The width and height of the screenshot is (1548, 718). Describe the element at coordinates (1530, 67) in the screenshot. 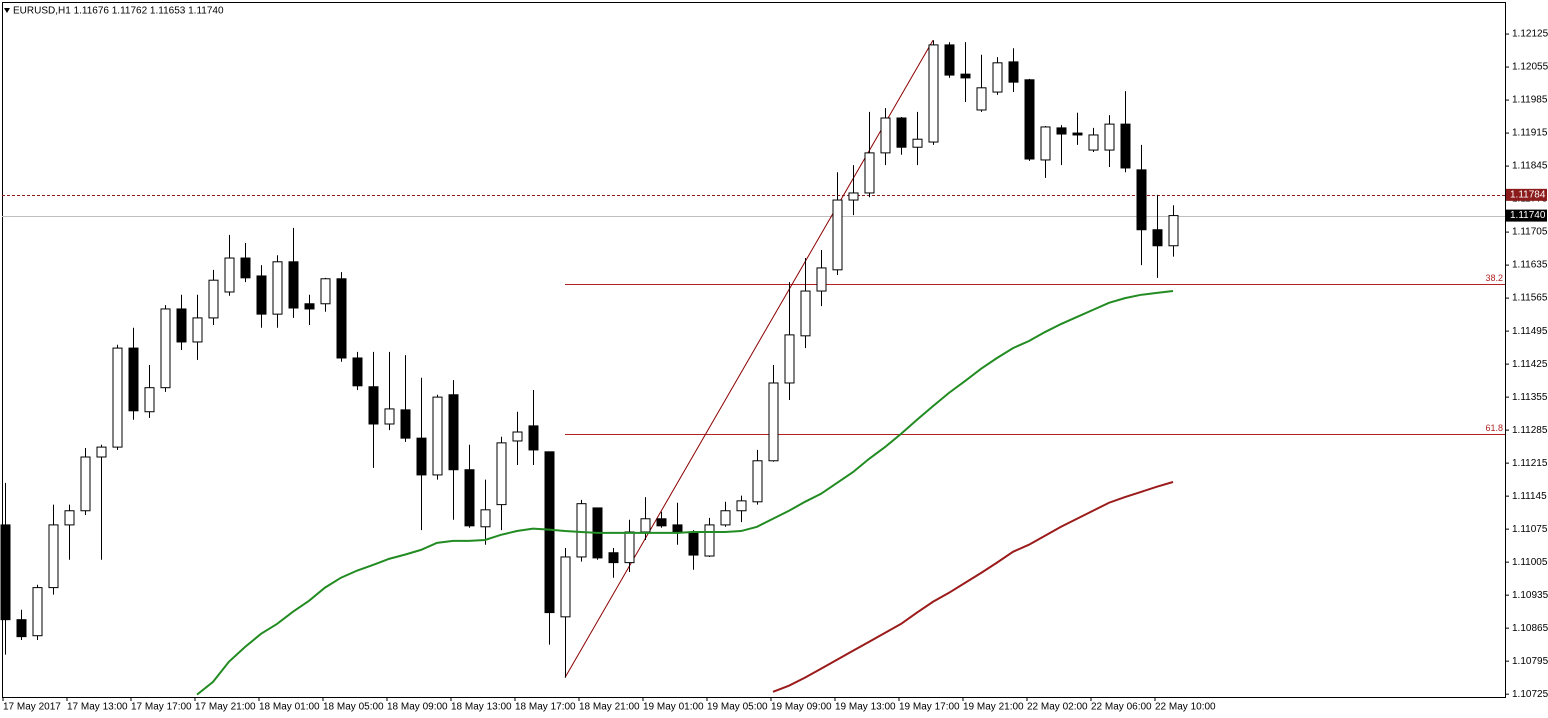

I see `y-tick-label: 1.12055` at that location.